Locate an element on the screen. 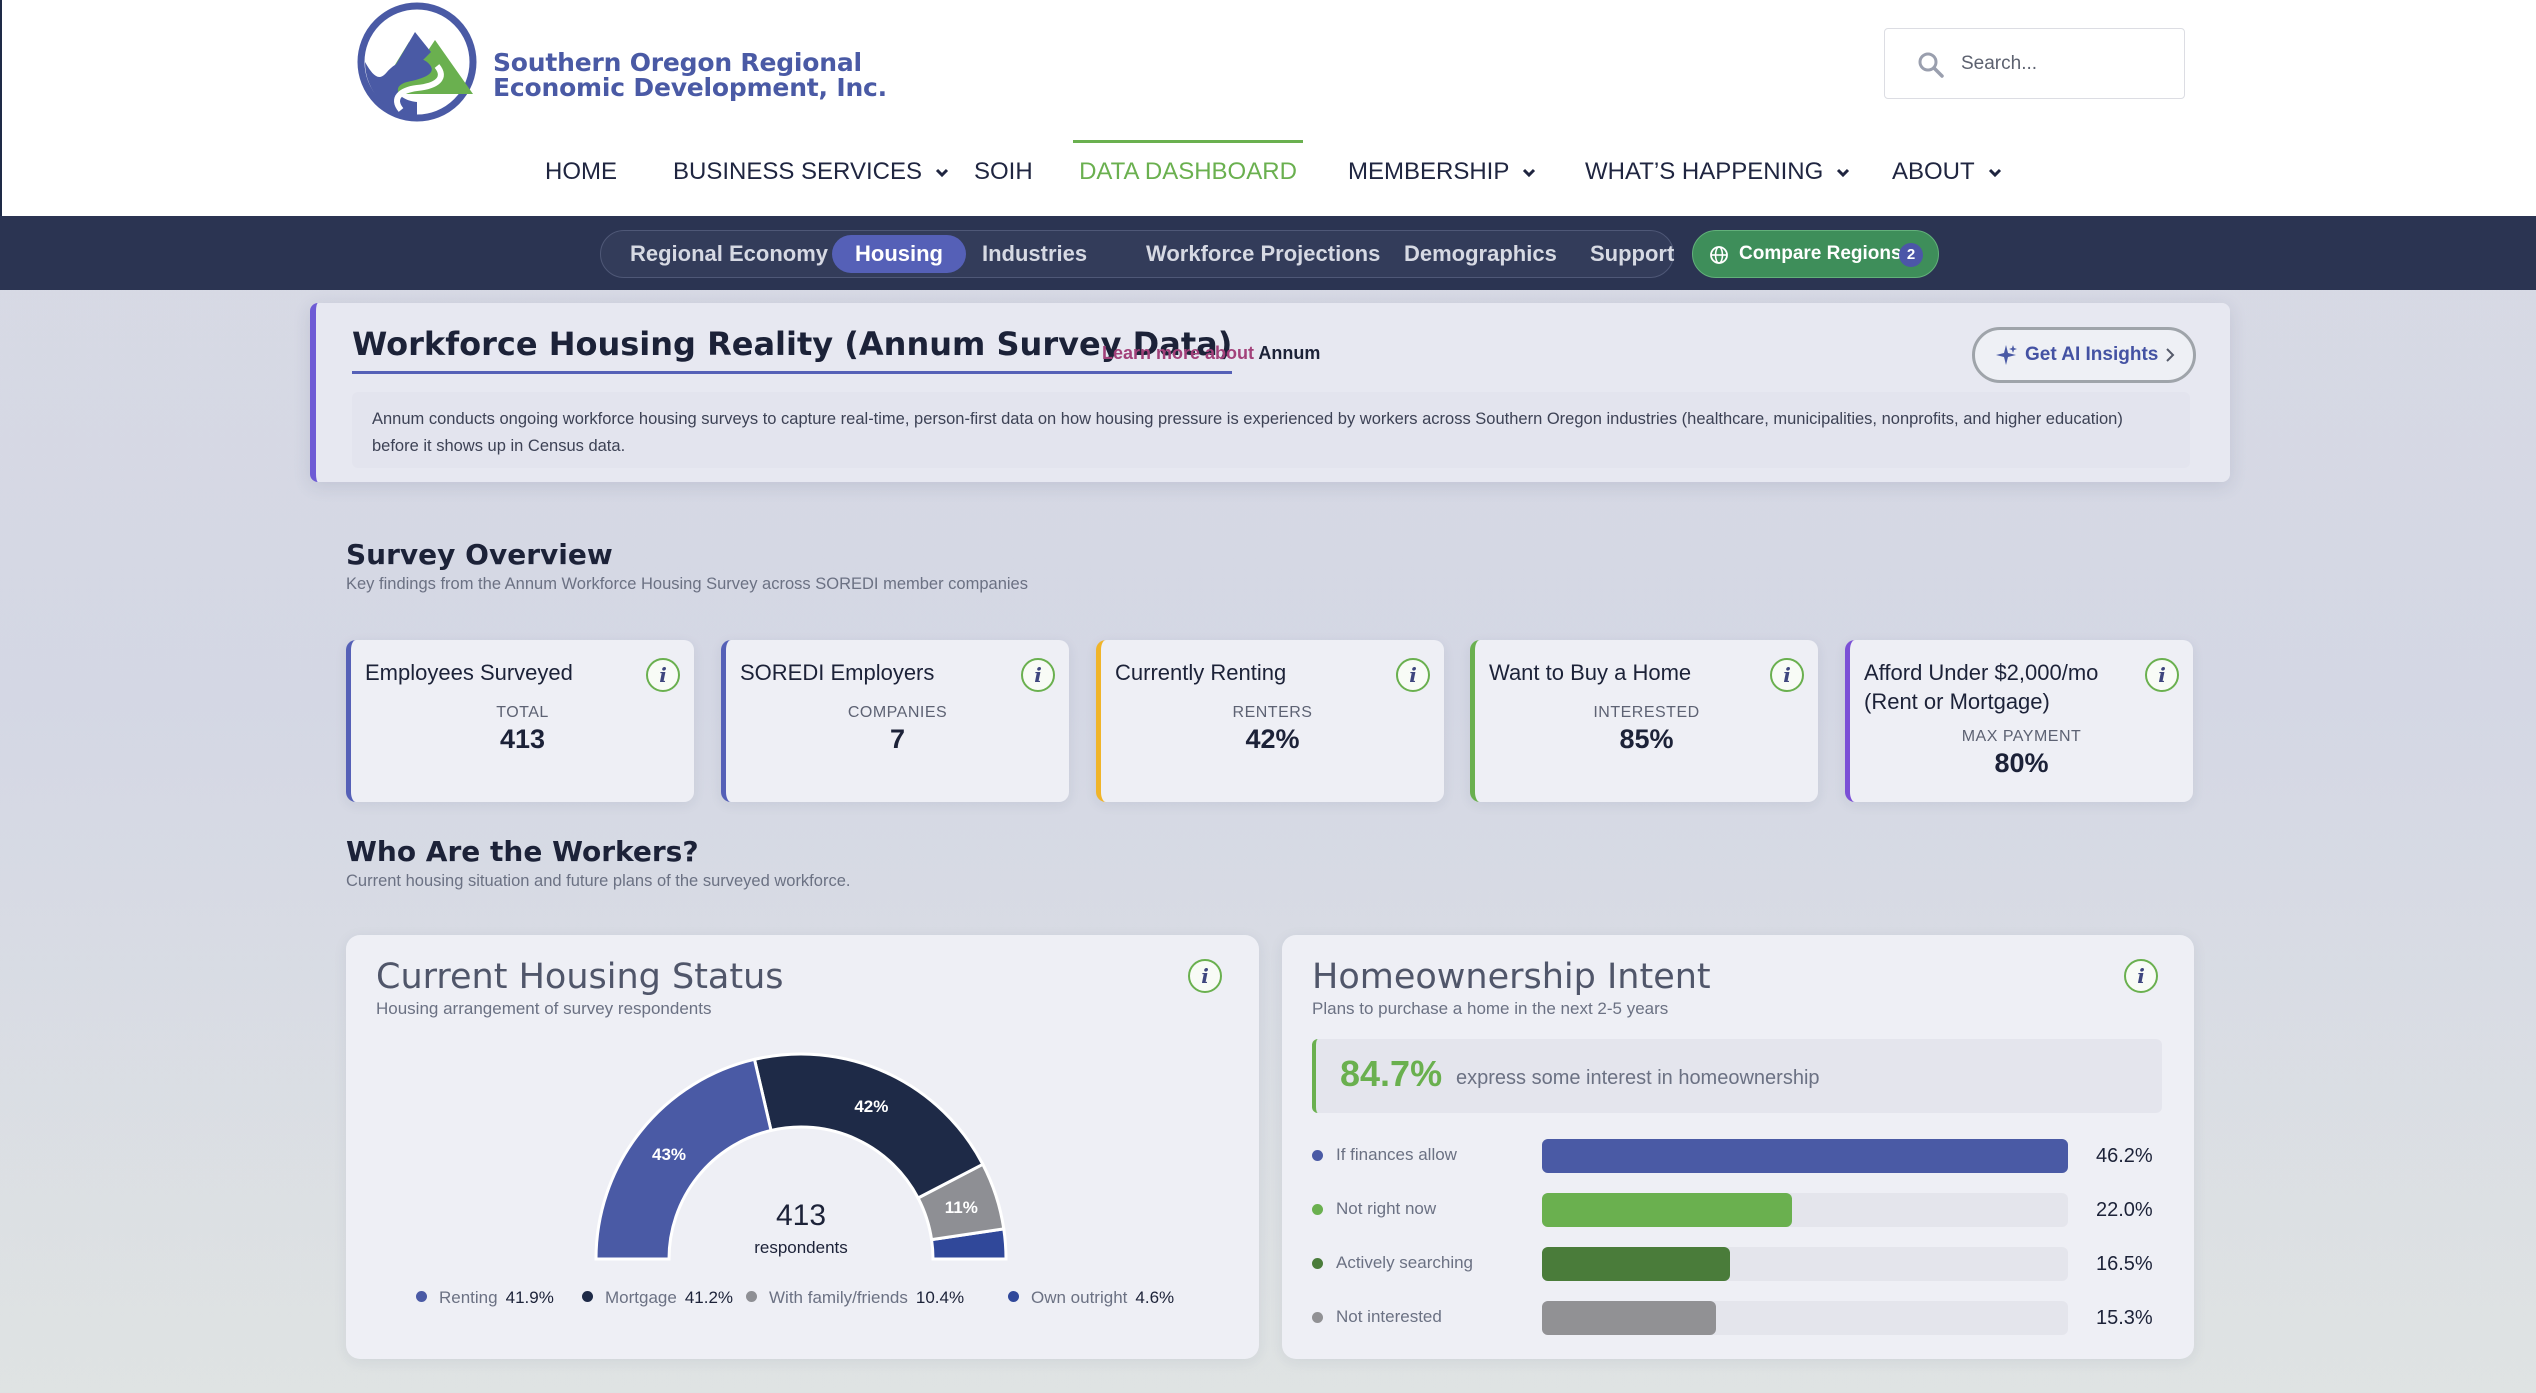 The height and width of the screenshot is (1393, 2536). learn-more-link: Learn more about Annum is located at coordinates (1211, 353).